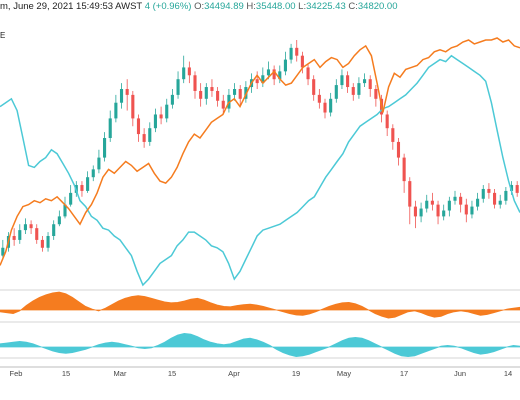 This screenshot has width=520, height=400. I want to click on header-prefix: m, June 29, 2021 15:49:53 AWST, so click(71, 6).